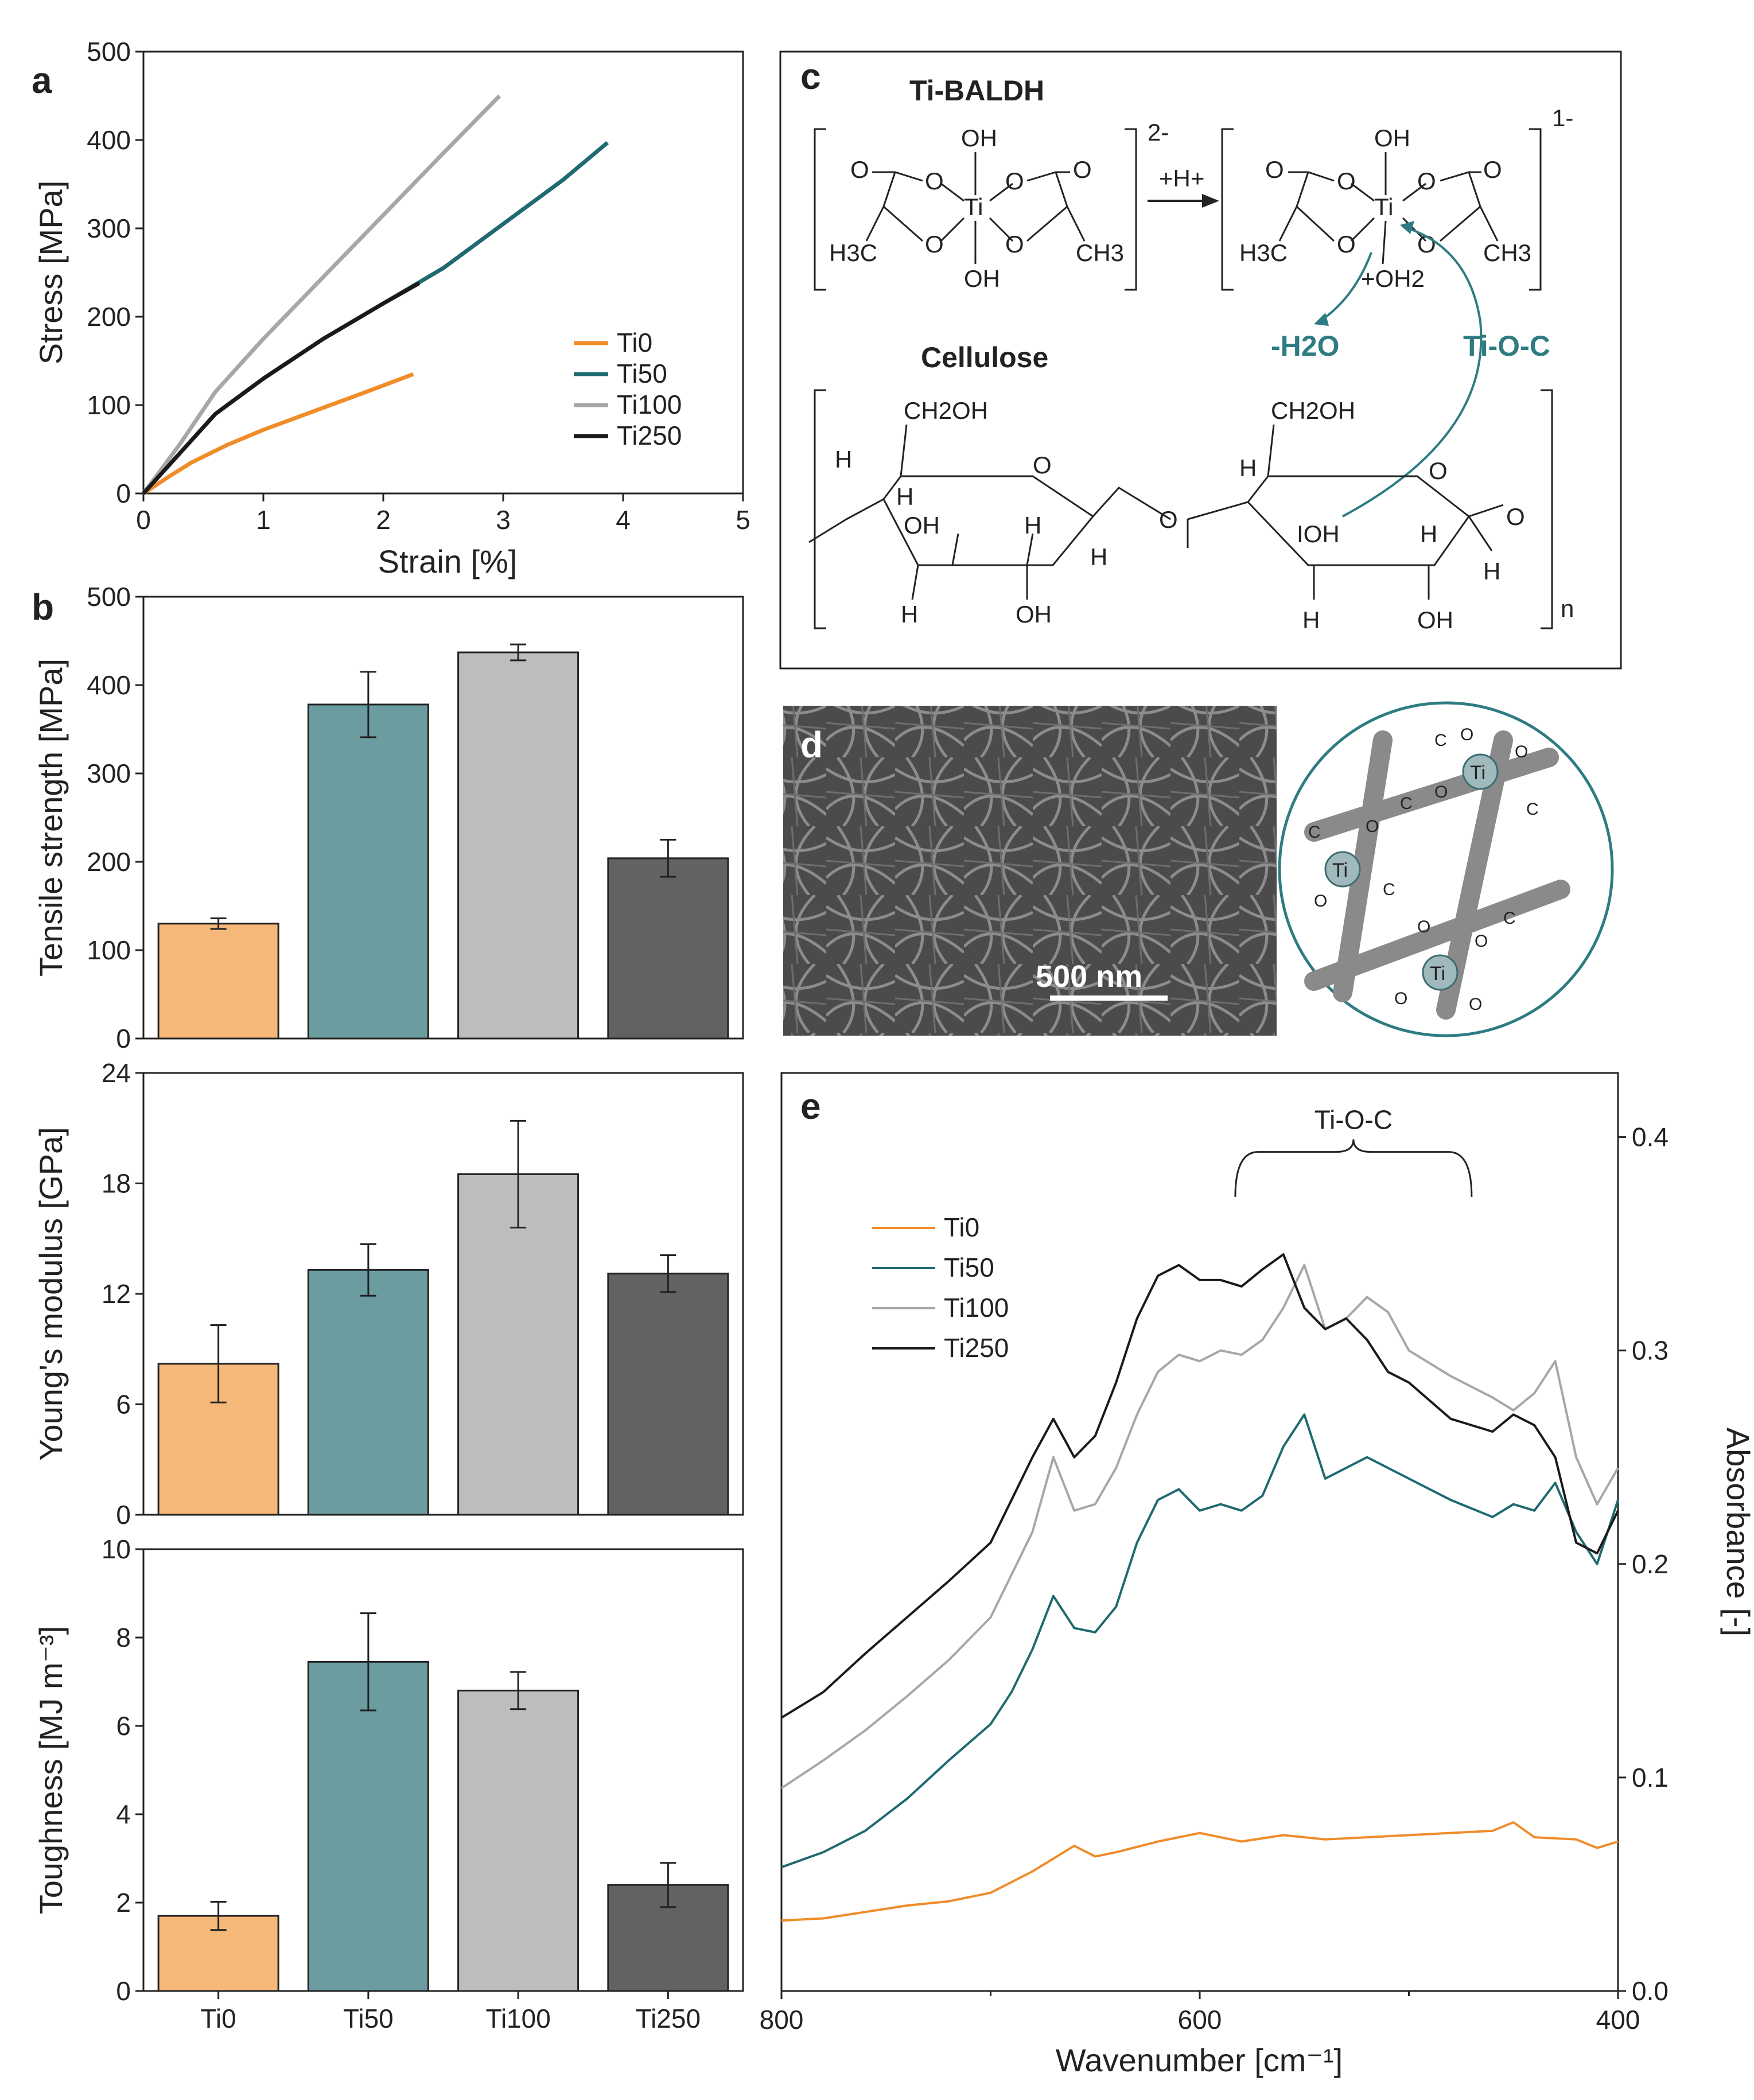 Image resolution: width=1754 pixels, height=2100 pixels. Describe the element at coordinates (1082, 169) in the screenshot. I see `left-o-carbonyl2: O` at that location.